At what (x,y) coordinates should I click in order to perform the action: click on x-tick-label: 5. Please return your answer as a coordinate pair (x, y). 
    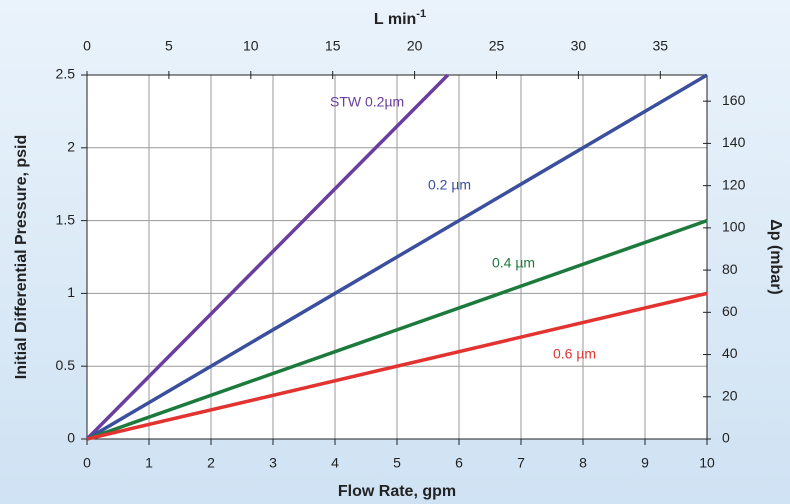
    Looking at the image, I should click on (397, 463).